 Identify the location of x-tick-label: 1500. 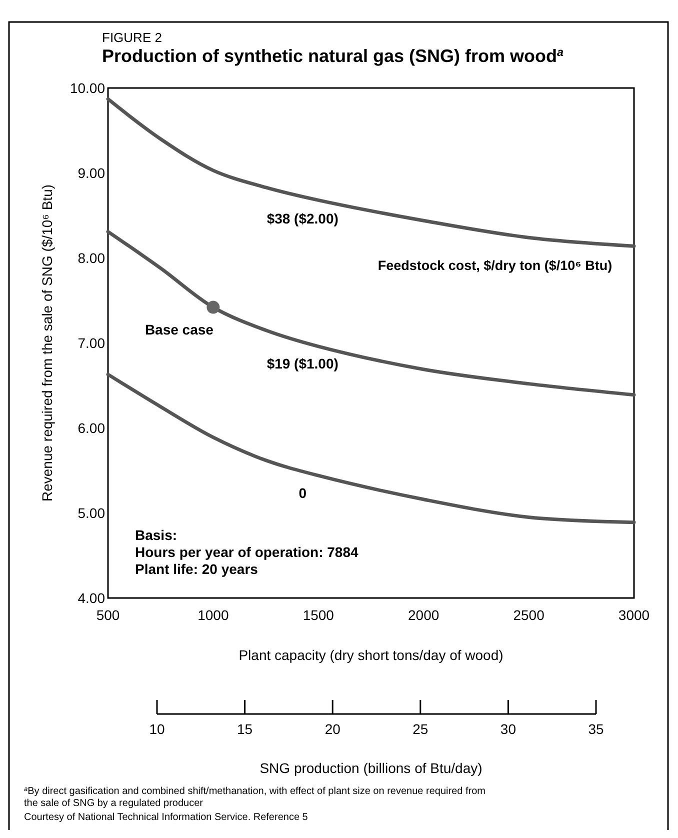
(318, 615).